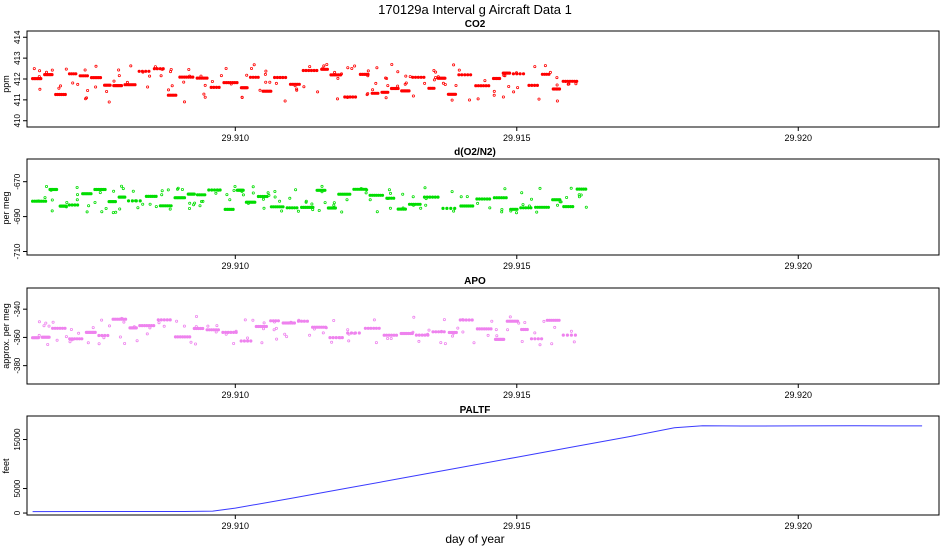 The width and height of the screenshot is (950, 550). I want to click on apo-y-tick-label: -380, so click(17, 365).